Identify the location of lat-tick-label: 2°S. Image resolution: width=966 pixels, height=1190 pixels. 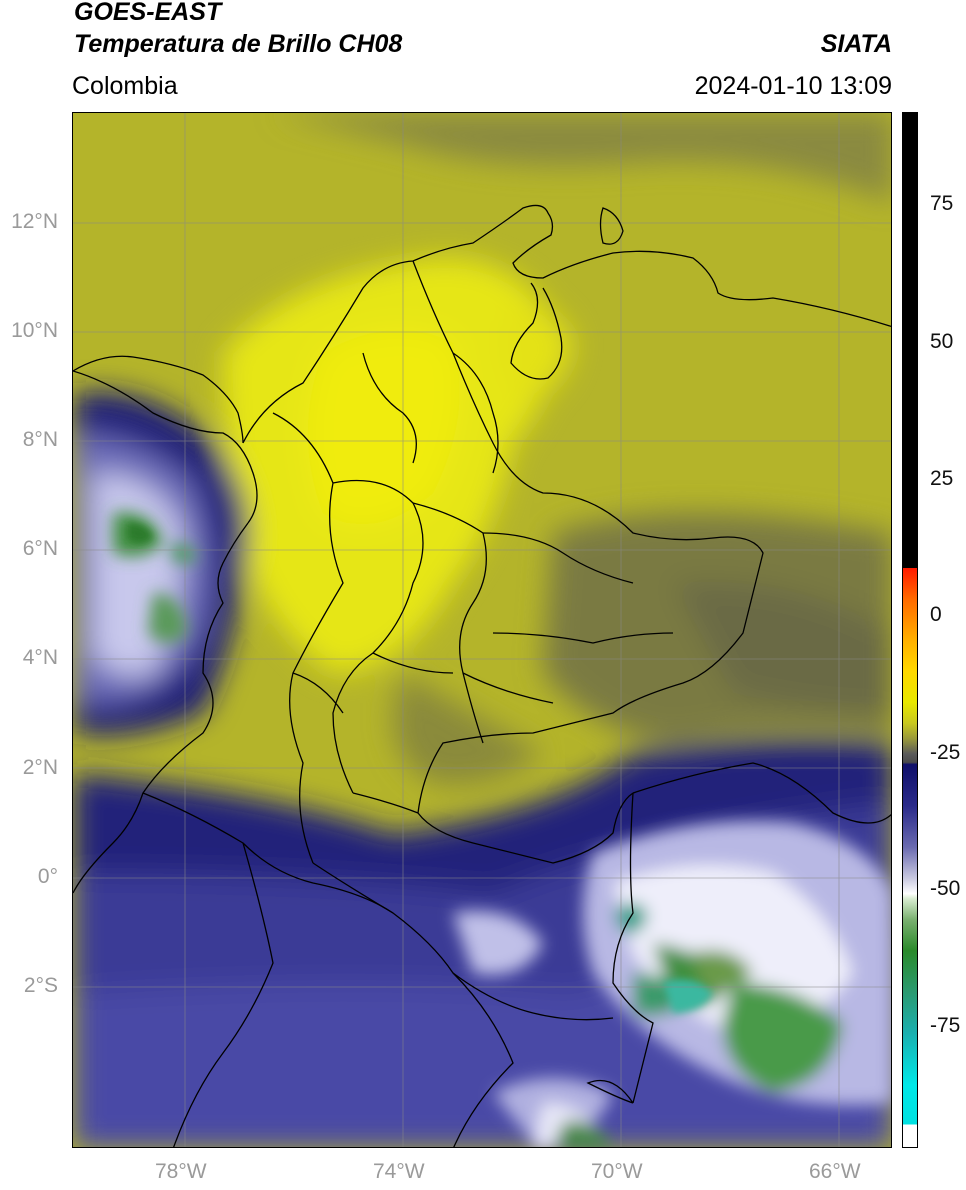
(40, 985).